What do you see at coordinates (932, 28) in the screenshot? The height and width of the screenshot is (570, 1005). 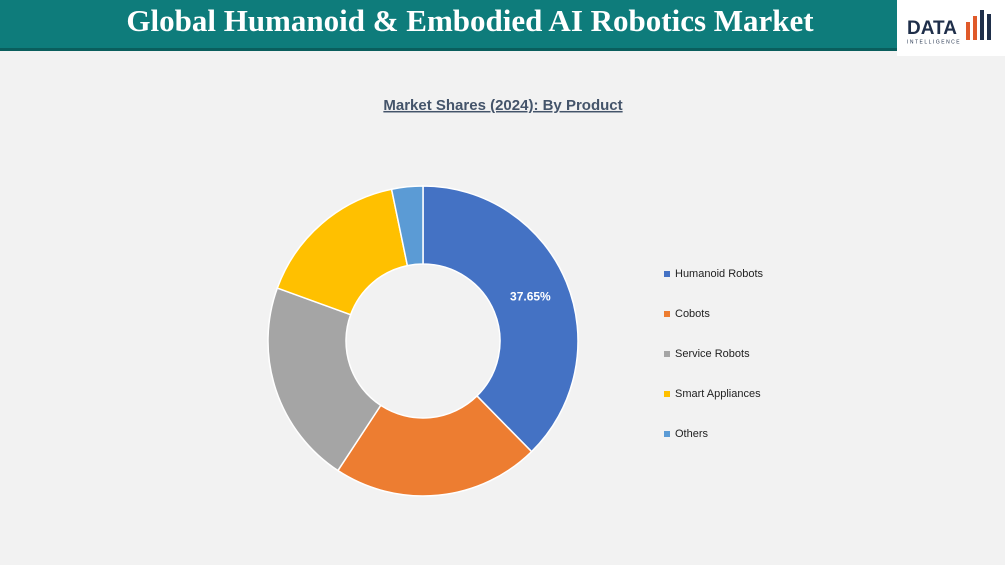 I see `logo-text: DATA` at bounding box center [932, 28].